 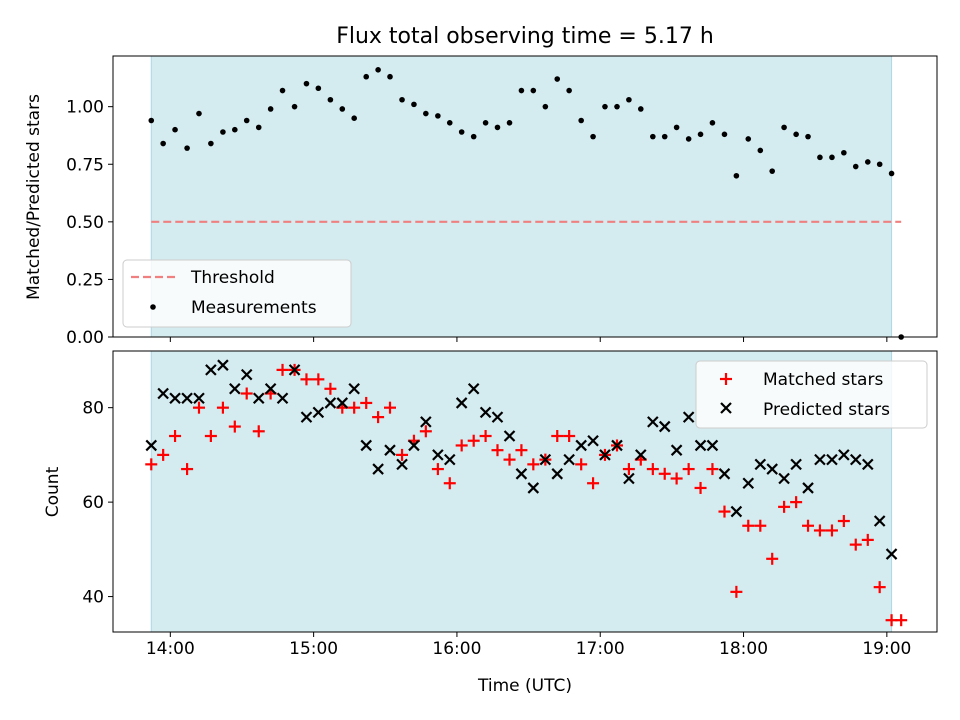 What do you see at coordinates (823, 380) in the screenshot?
I see `matched-legend-label: Matched stars` at bounding box center [823, 380].